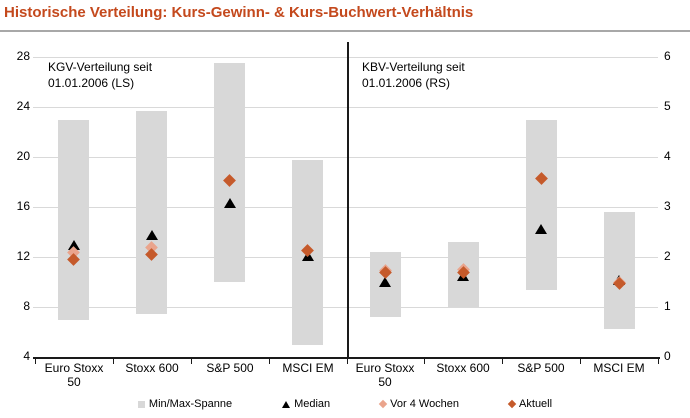 Image resolution: width=690 pixels, height=418 pixels. I want to click on panel-title-line: KBV-Verteilung seit, so click(413, 67).